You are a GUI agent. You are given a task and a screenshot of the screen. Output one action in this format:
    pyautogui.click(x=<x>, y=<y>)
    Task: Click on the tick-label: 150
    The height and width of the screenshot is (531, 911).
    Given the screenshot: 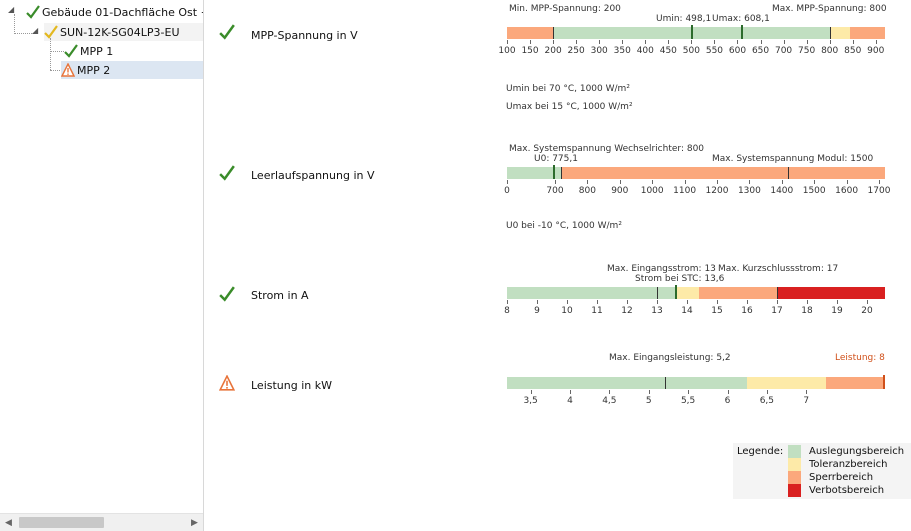 What is the action you would take?
    pyautogui.click(x=530, y=51)
    